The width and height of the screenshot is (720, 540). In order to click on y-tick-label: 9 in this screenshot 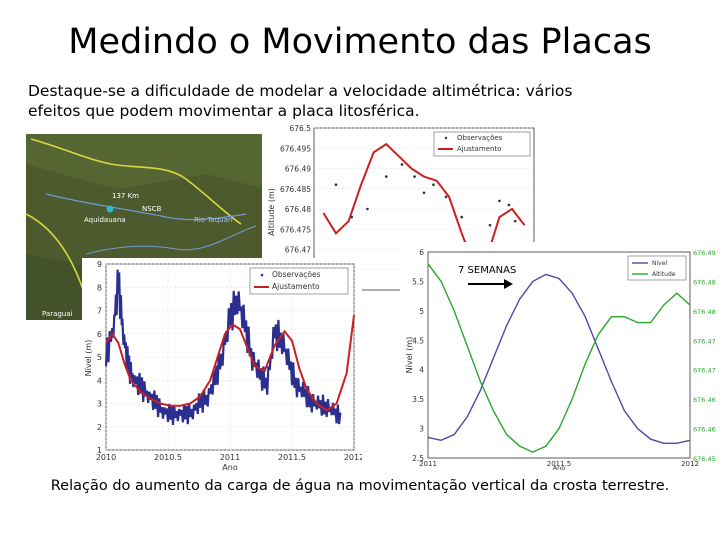, I will do `click(99, 264)`.